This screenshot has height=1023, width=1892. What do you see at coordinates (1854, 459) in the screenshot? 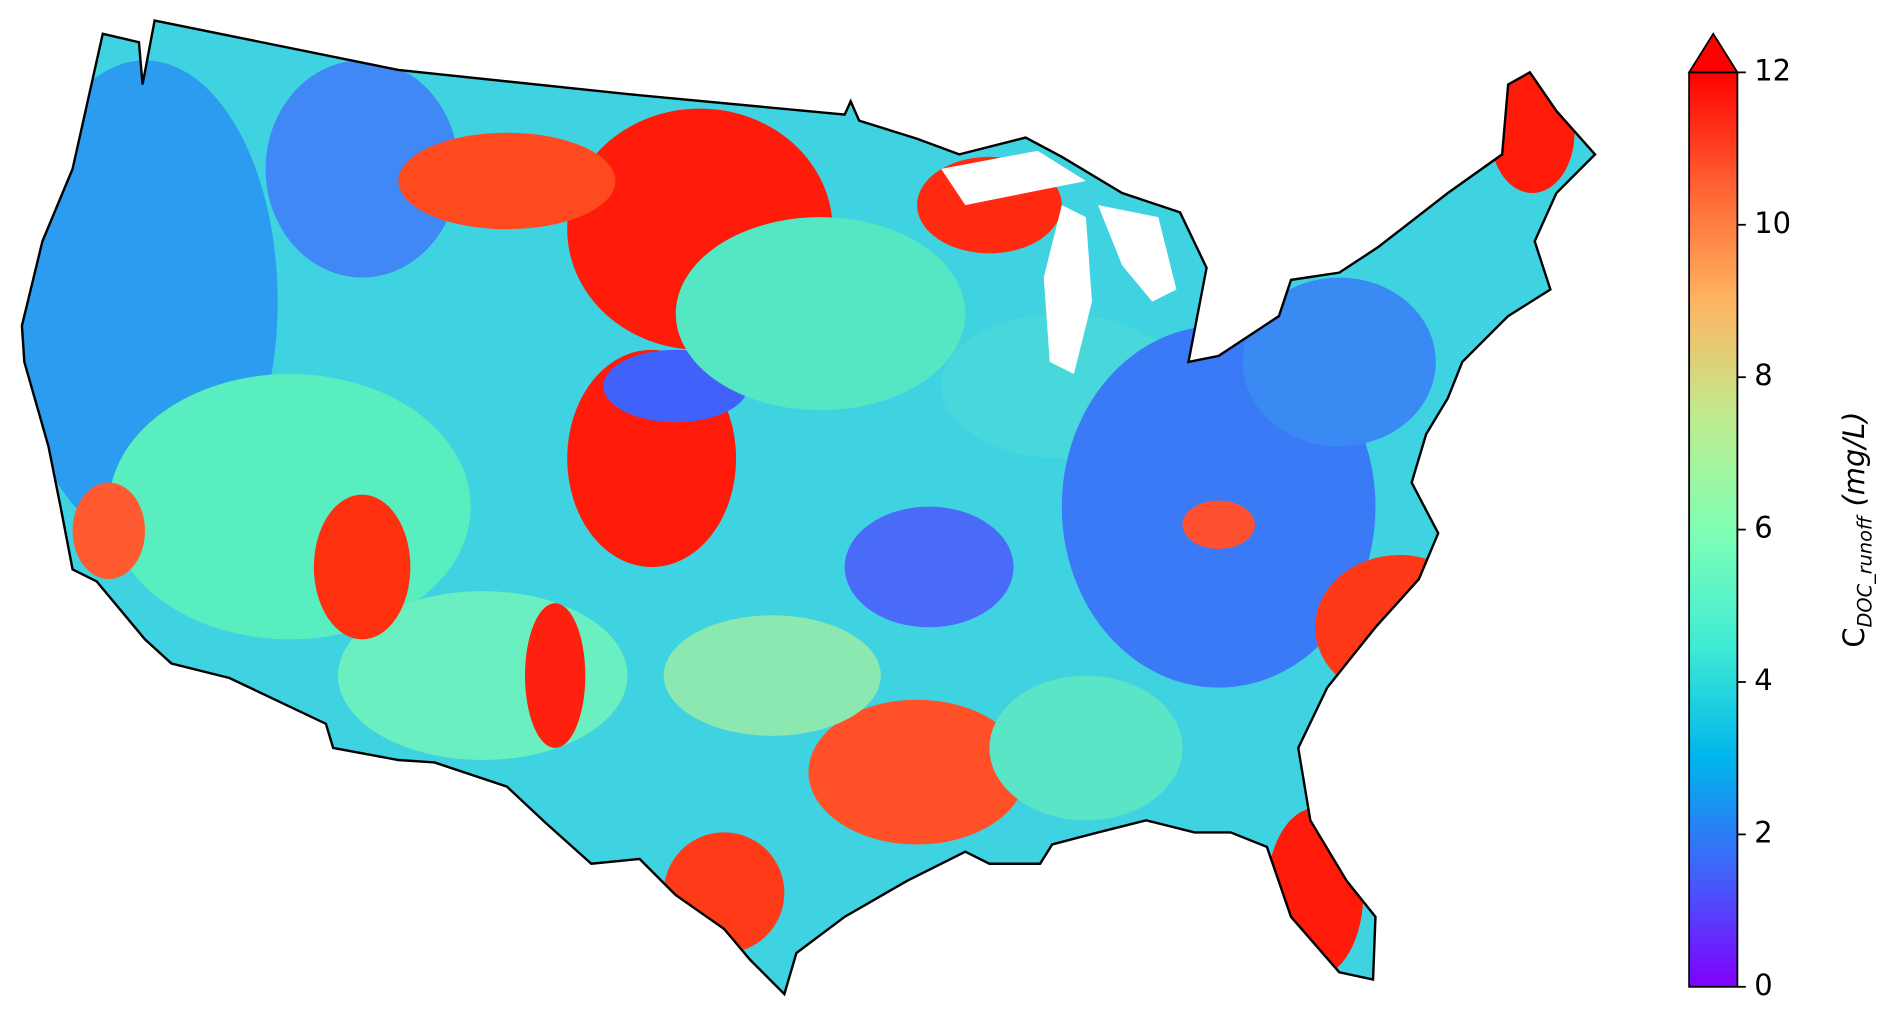
I see `label-unit: (mg/L)` at bounding box center [1854, 459].